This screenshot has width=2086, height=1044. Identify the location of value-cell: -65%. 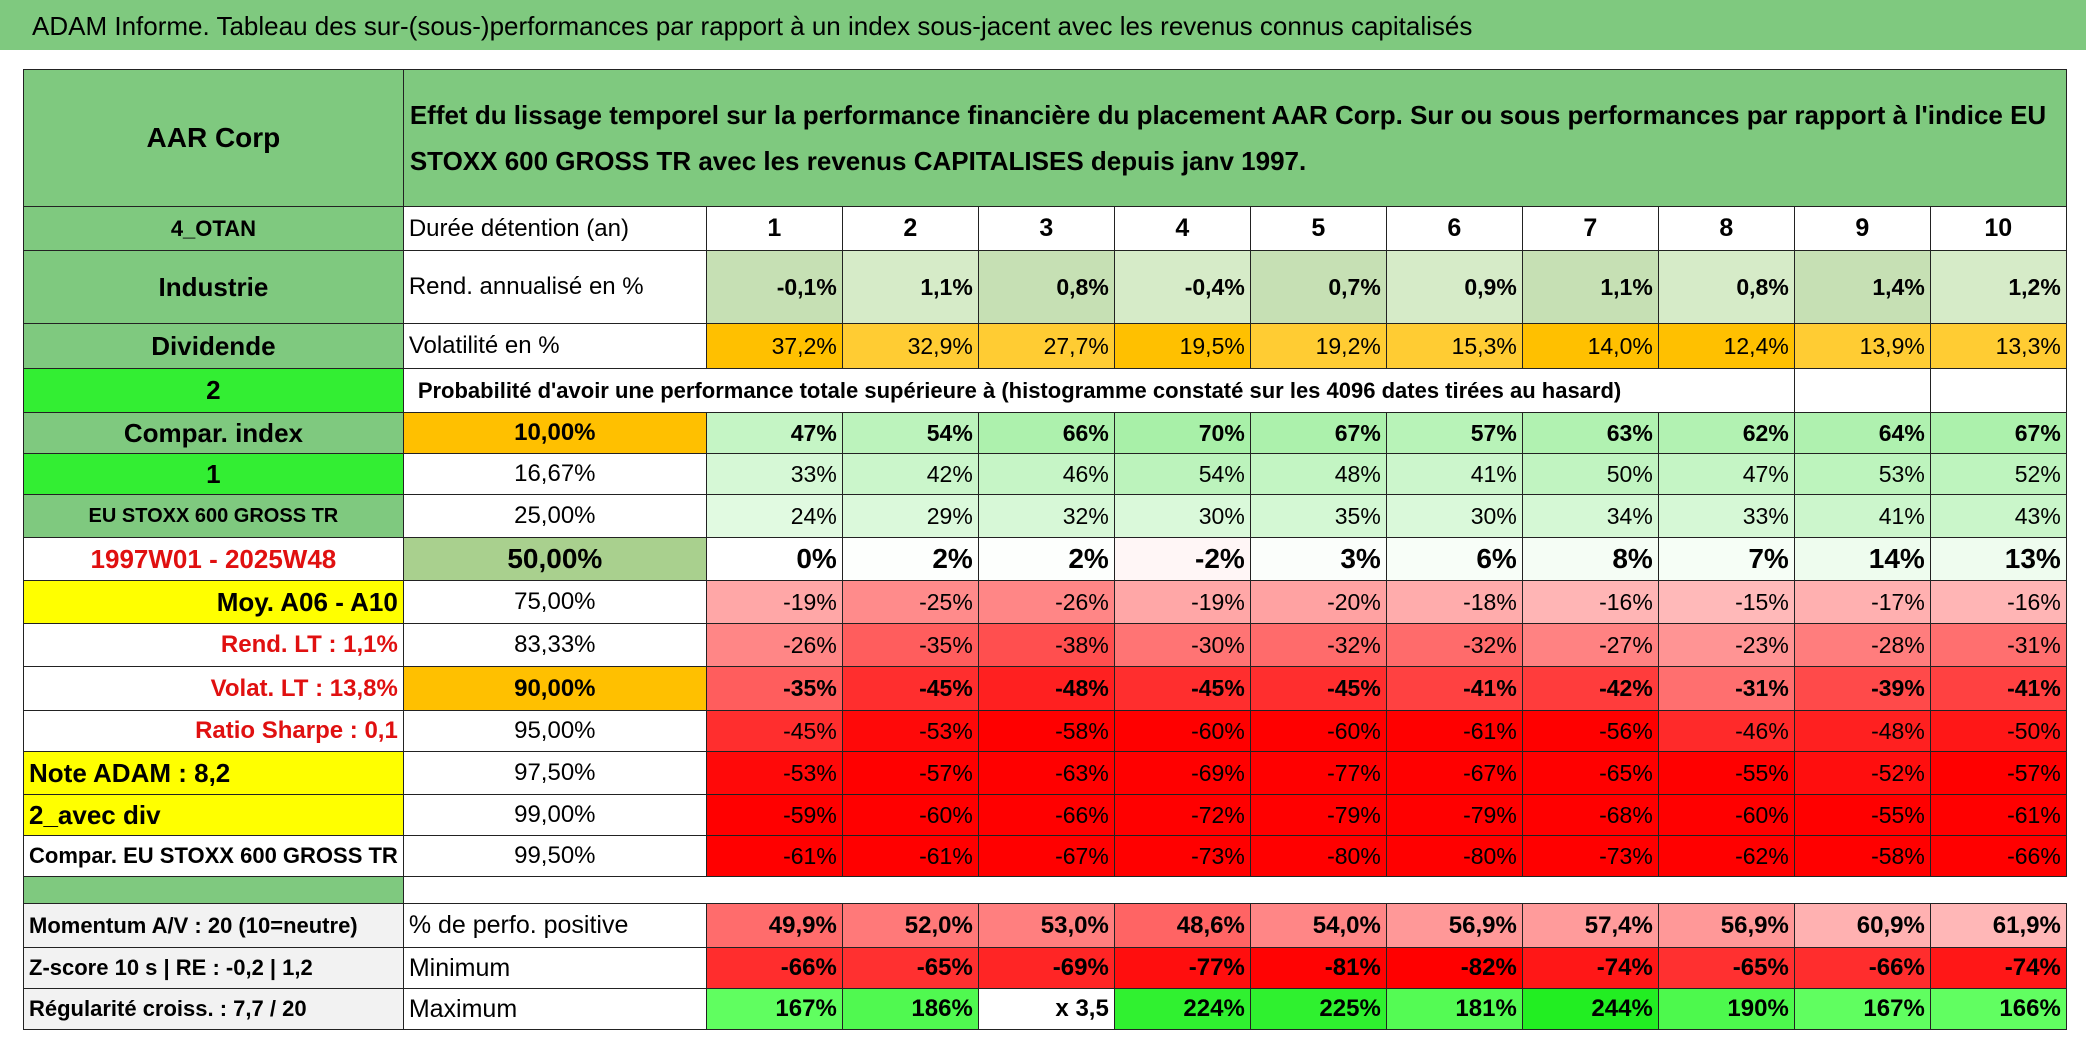
(910, 968).